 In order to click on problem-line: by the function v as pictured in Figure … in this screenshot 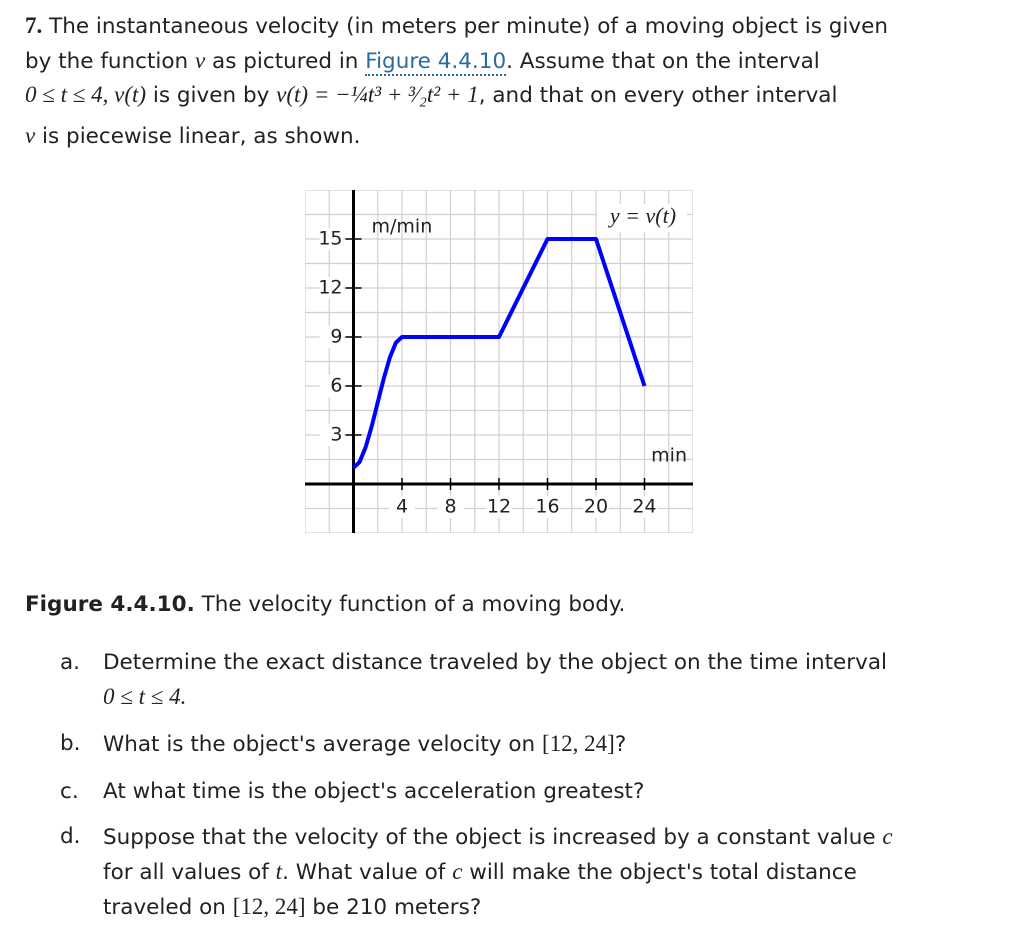, I will do `click(422, 61)`.